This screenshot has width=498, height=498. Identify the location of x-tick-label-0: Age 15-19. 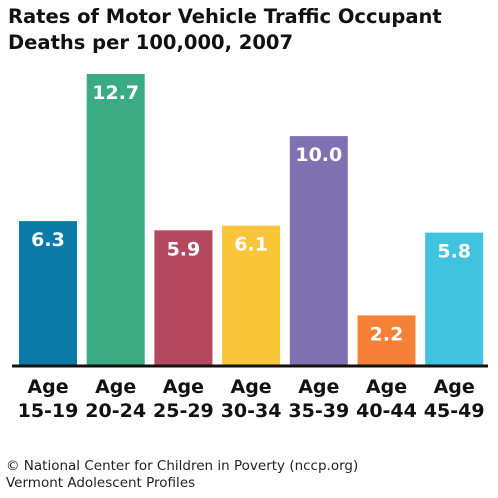
(48, 399).